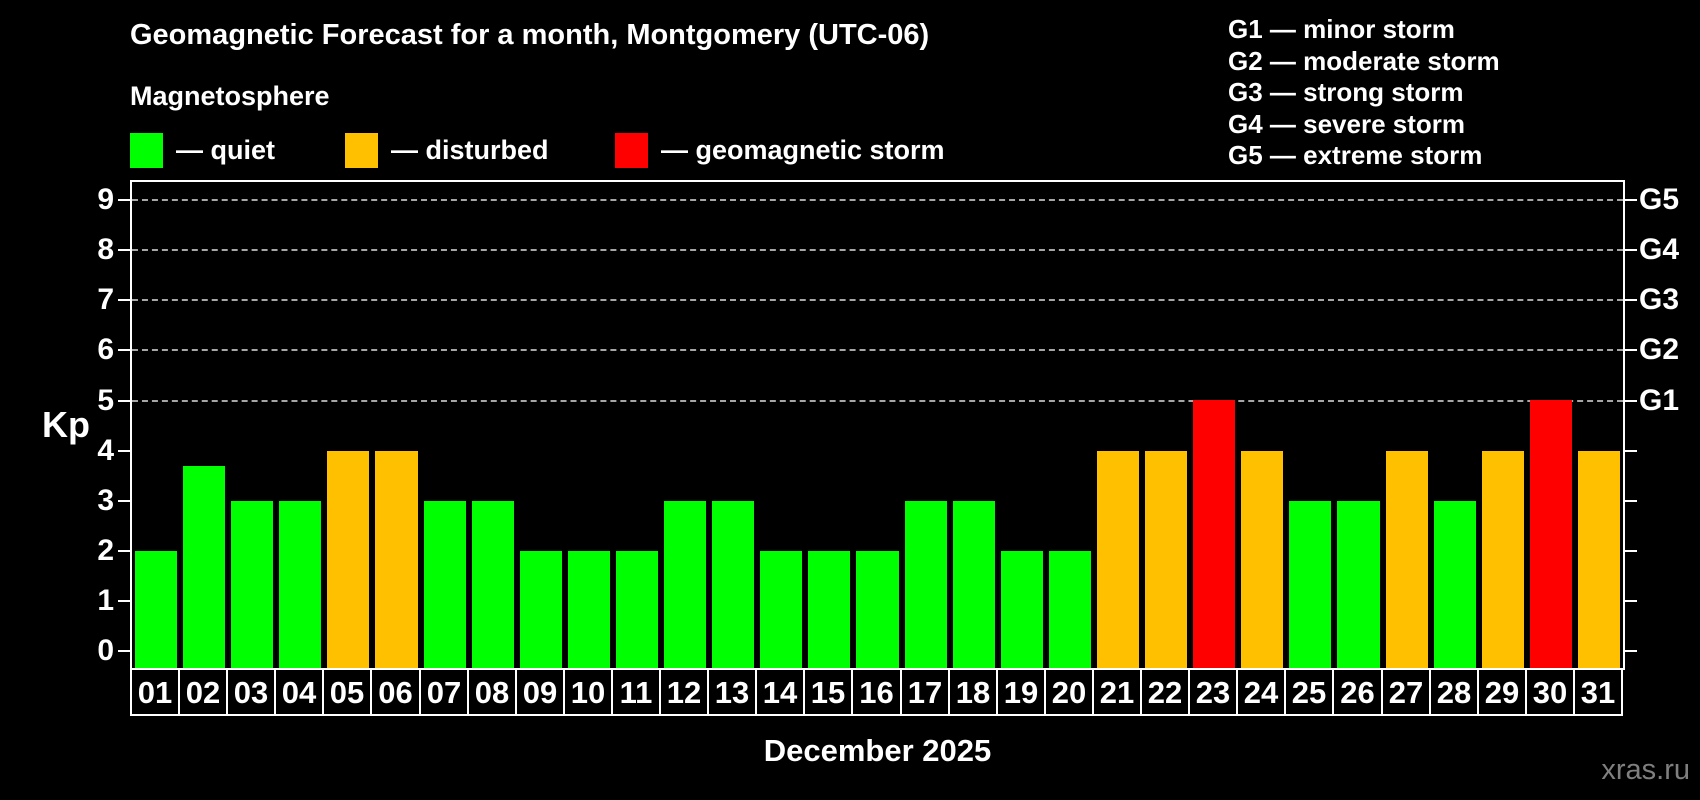 This screenshot has height=800, width=1700. What do you see at coordinates (1165, 692) in the screenshot?
I see `day-label-22: 22` at bounding box center [1165, 692].